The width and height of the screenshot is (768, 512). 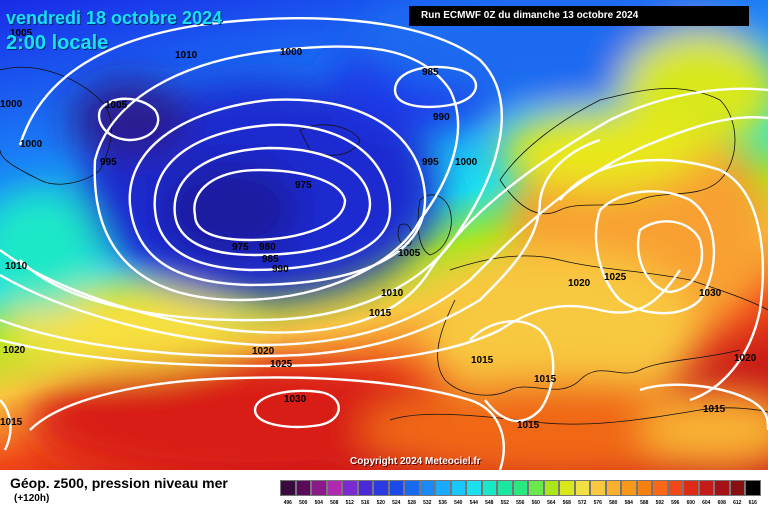 What do you see at coordinates (644, 503) in the screenshot?
I see `legend-tick-label: 588` at bounding box center [644, 503].